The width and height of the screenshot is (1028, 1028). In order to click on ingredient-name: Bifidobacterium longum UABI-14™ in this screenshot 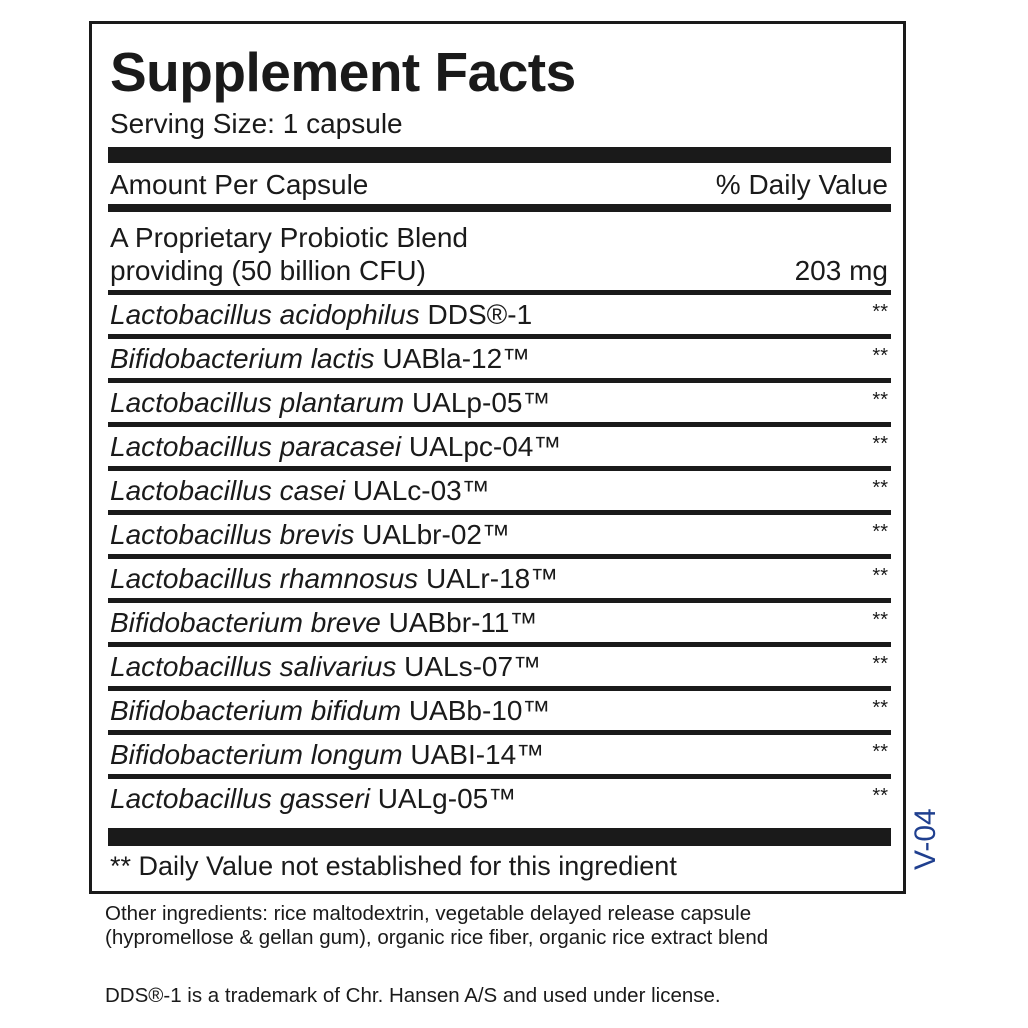, I will do `click(327, 755)`.